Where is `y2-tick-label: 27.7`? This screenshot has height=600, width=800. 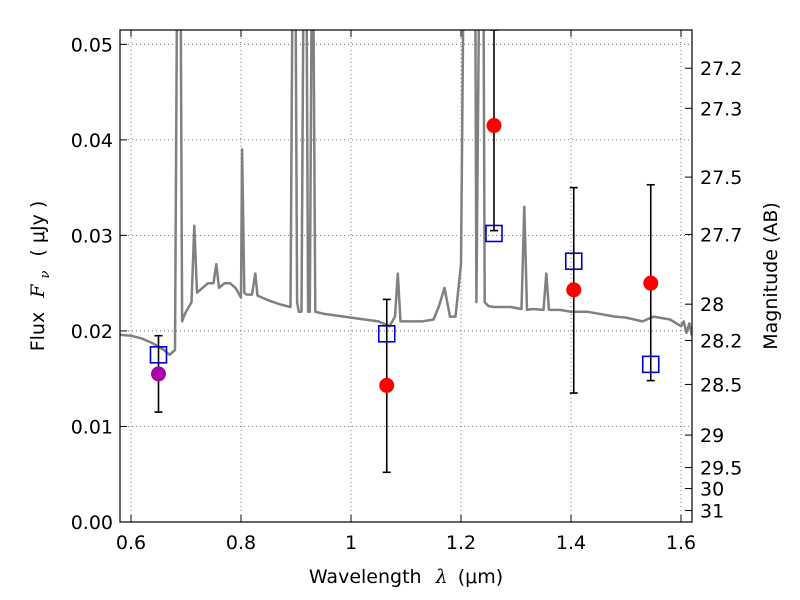 y2-tick-label: 27.7 is located at coordinates (721, 235).